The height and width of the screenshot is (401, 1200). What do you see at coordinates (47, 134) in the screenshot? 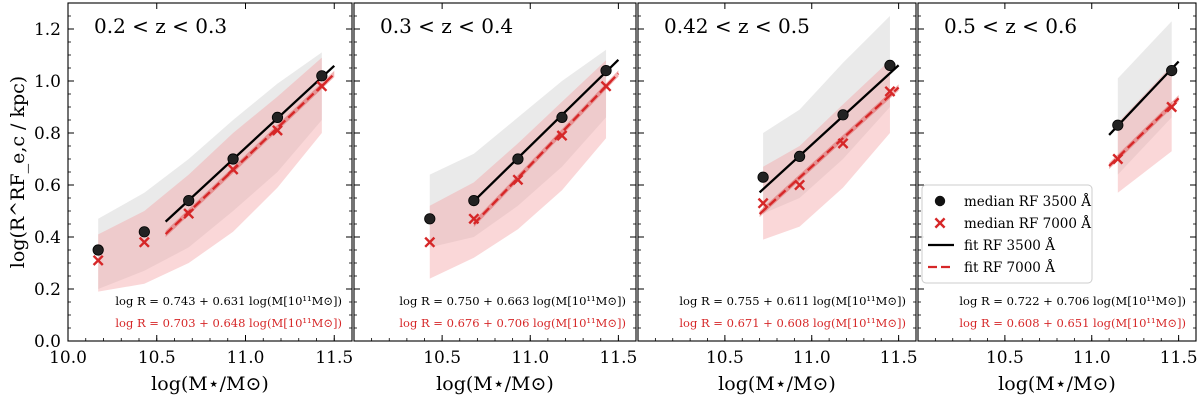
I see `y-tick-label: 0.8` at bounding box center [47, 134].